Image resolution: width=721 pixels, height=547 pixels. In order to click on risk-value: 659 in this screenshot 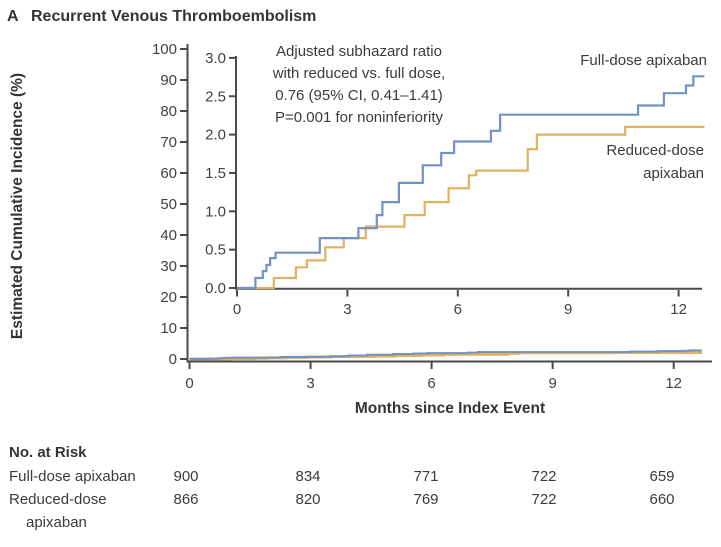, I will do `click(662, 476)`.